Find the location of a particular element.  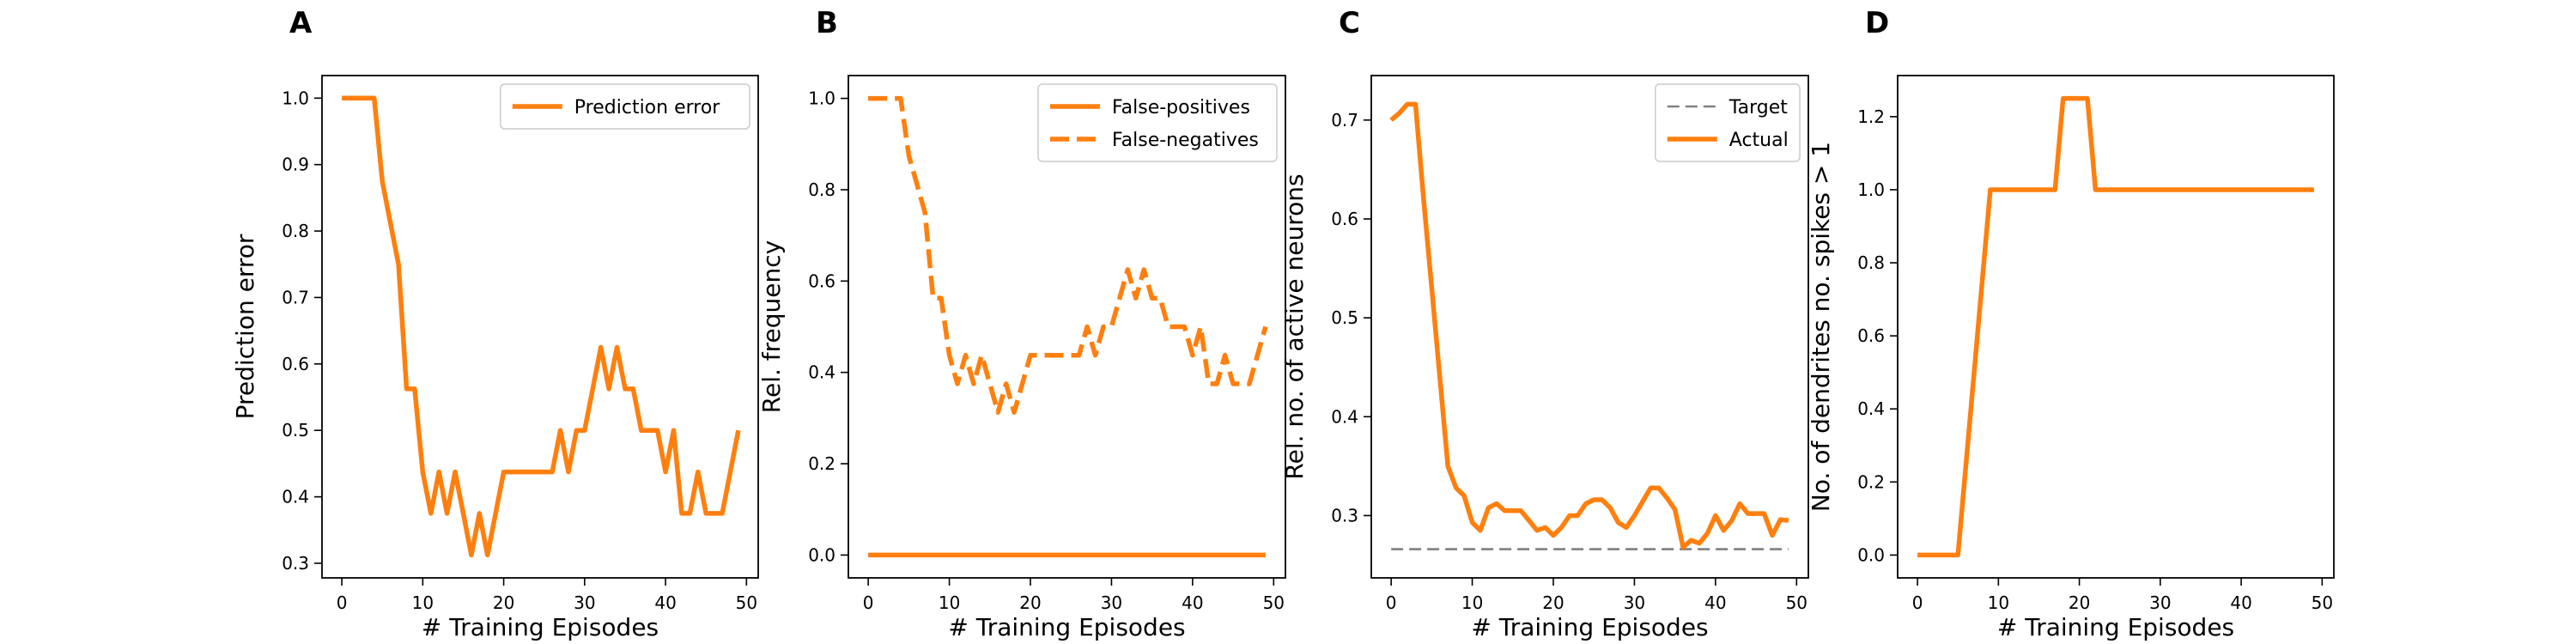

y-axis-label: Rel. frequency is located at coordinates (771, 326).